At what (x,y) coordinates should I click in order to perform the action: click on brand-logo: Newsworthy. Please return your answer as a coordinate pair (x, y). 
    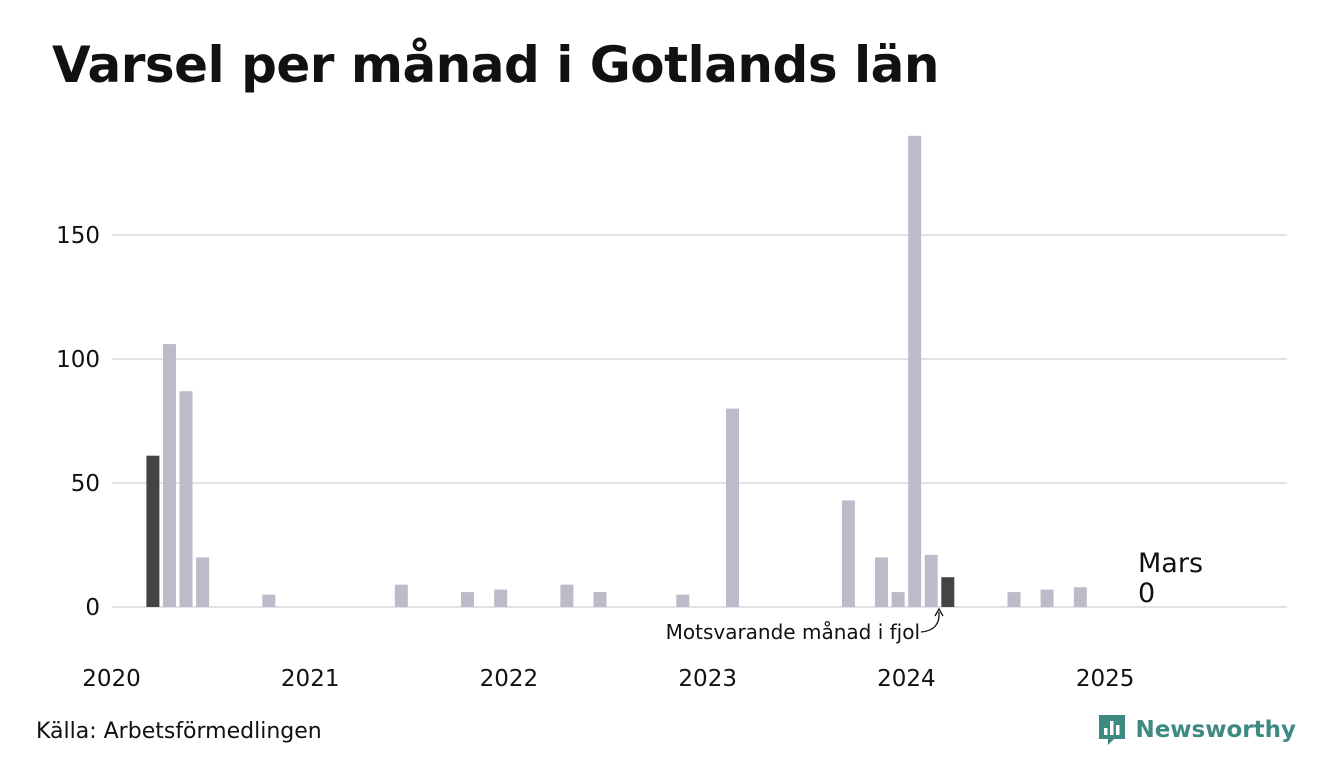
    Looking at the image, I should click on (1196, 730).